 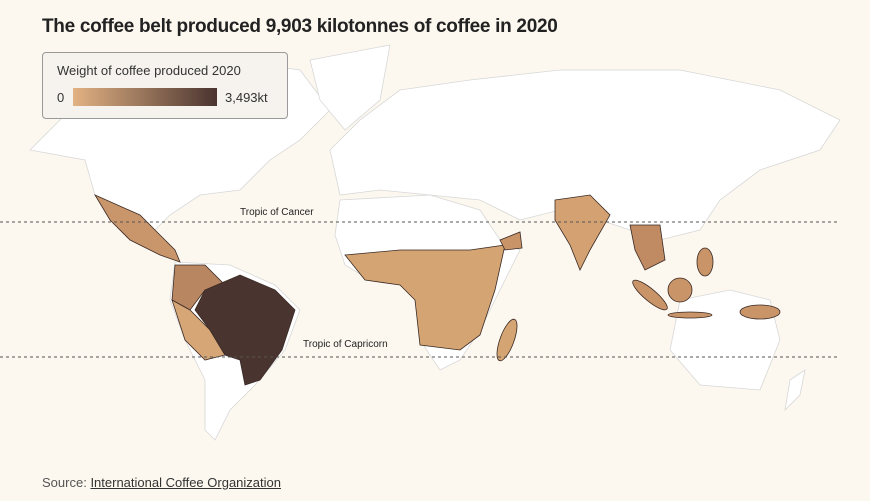 I want to click on source-link: International Coffee Organization, so click(x=185, y=482).